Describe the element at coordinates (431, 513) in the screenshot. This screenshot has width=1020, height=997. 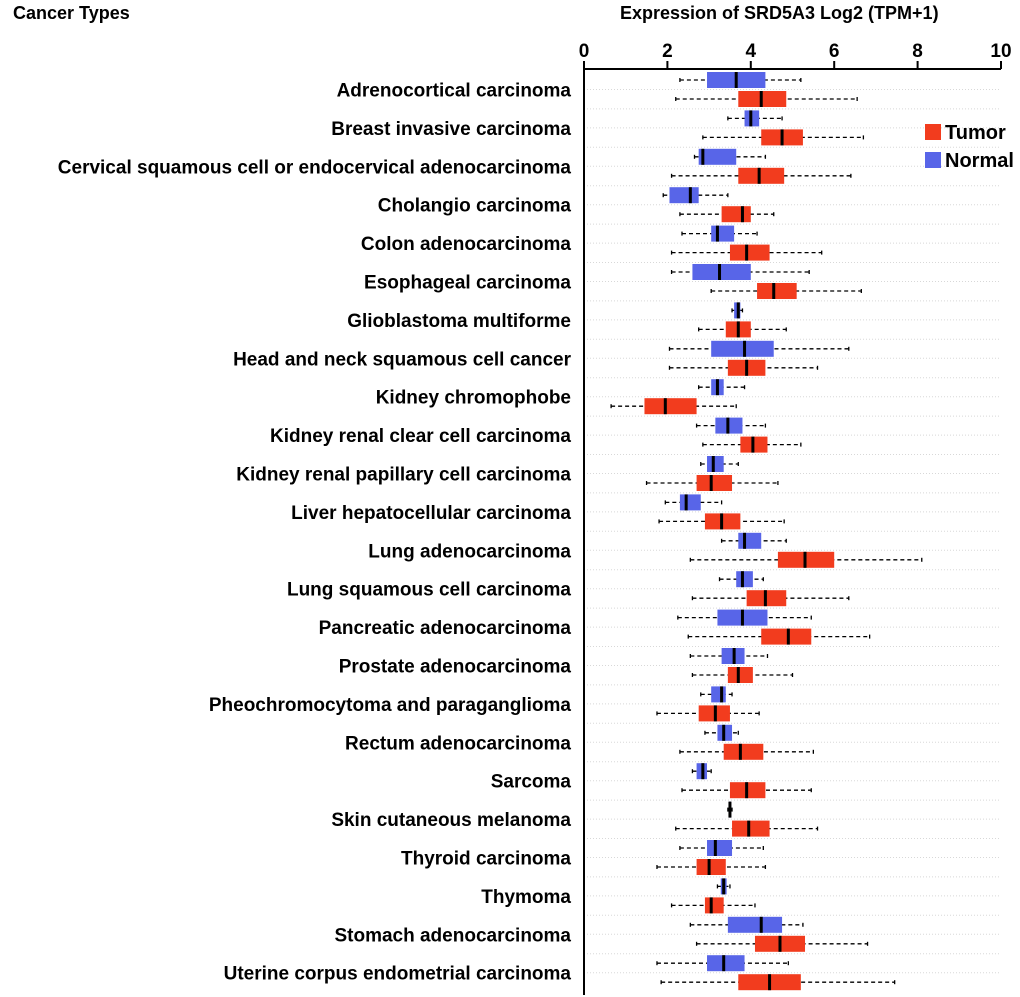
I see `category-label: Liver hepatocellular carcinoma` at that location.